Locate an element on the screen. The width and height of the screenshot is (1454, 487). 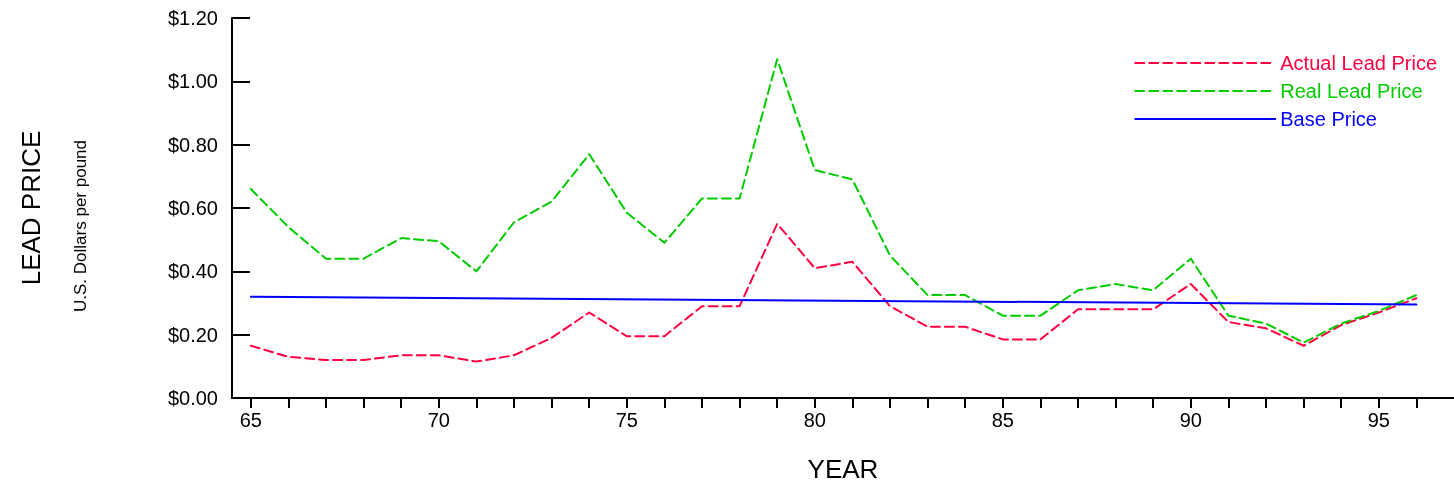
y-tick-label: $0.40 is located at coordinates (192, 271).